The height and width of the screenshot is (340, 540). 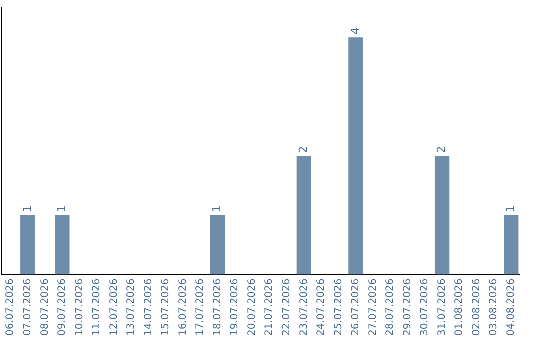 What do you see at coordinates (460, 307) in the screenshot?
I see `x-tick-label: 01.08.2026` at bounding box center [460, 307].